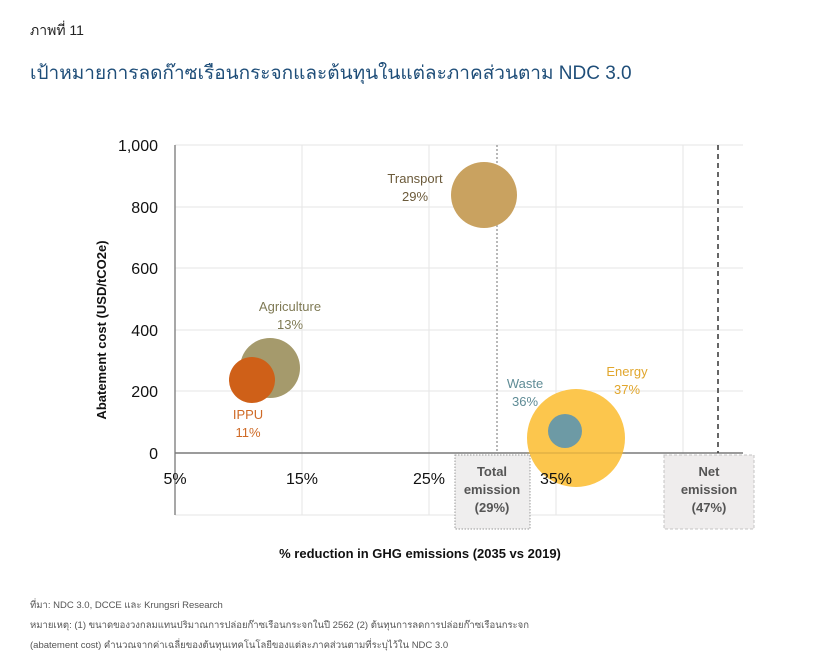 The width and height of the screenshot is (840, 664). What do you see at coordinates (627, 371) in the screenshot?
I see `energy-label: Energy` at bounding box center [627, 371].